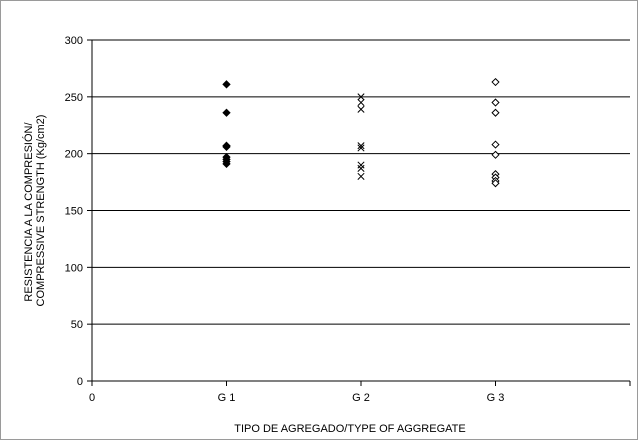 This screenshot has width=638, height=440. What do you see at coordinates (28, 212) in the screenshot?
I see `y-axis-title-line-1: RESISTENCIA A LA COMPRESIÓN/` at bounding box center [28, 212].